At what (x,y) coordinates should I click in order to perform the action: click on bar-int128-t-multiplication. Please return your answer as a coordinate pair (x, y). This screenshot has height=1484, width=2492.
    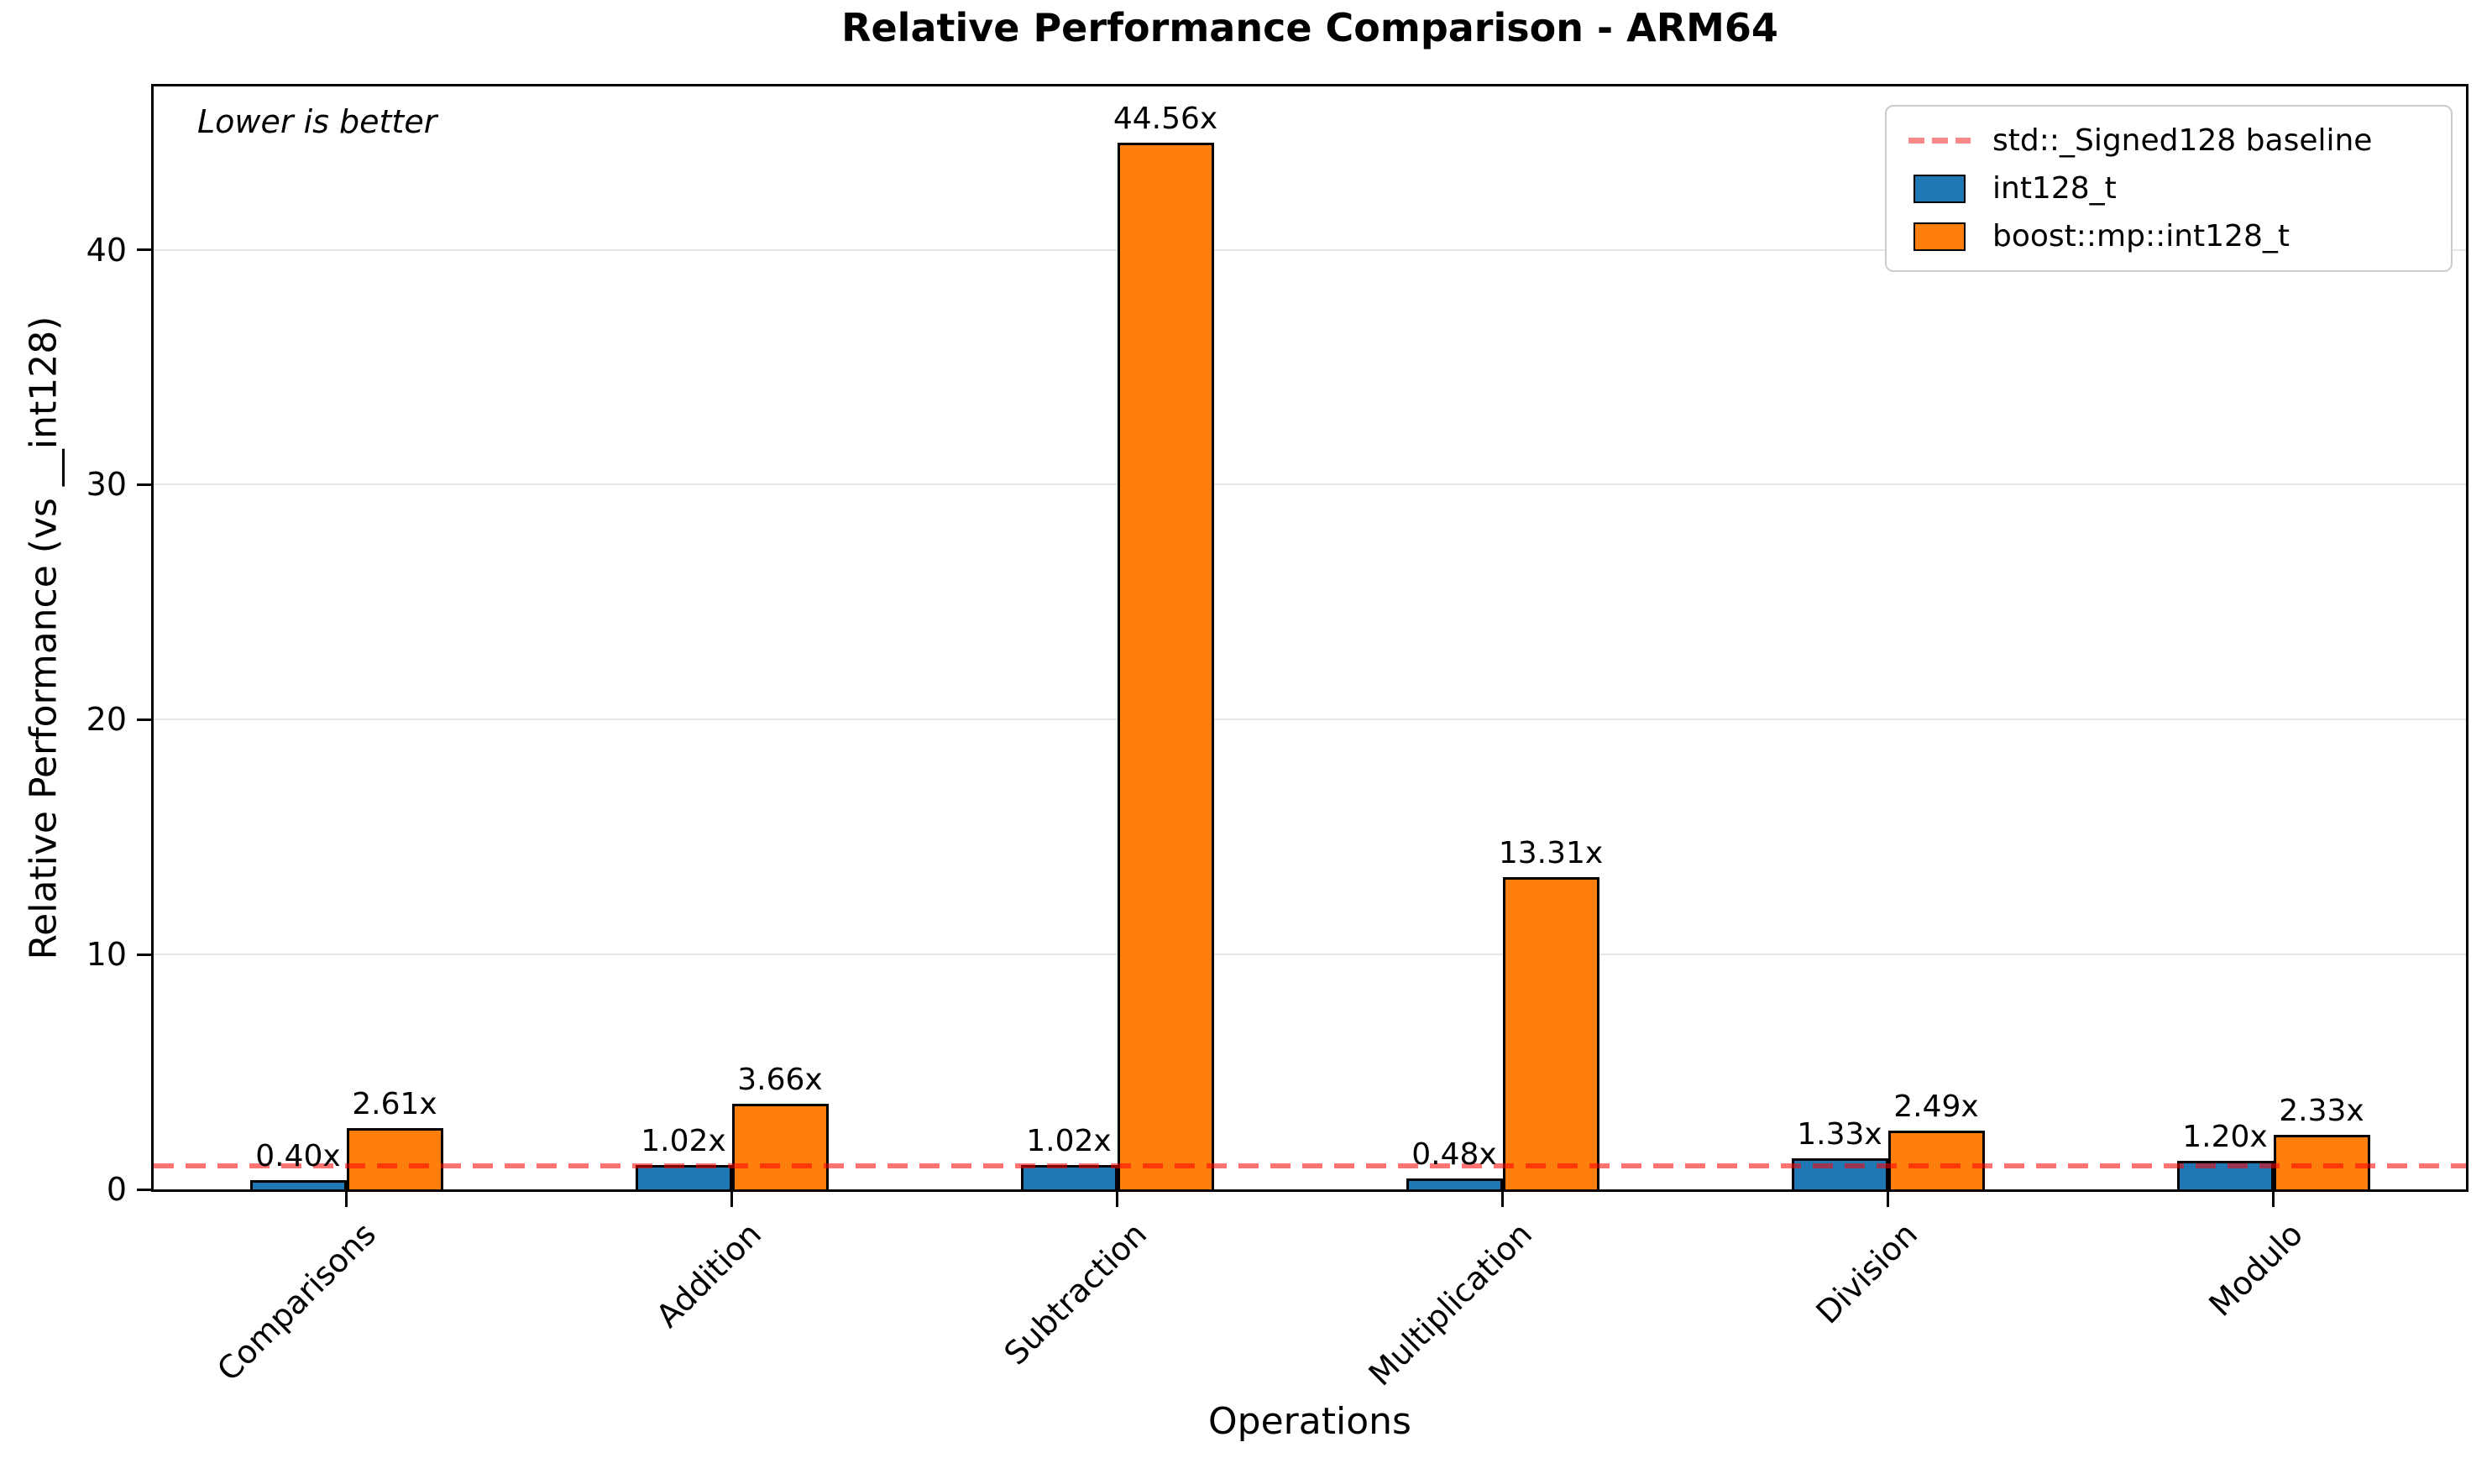
    Looking at the image, I should click on (1454, 1183).